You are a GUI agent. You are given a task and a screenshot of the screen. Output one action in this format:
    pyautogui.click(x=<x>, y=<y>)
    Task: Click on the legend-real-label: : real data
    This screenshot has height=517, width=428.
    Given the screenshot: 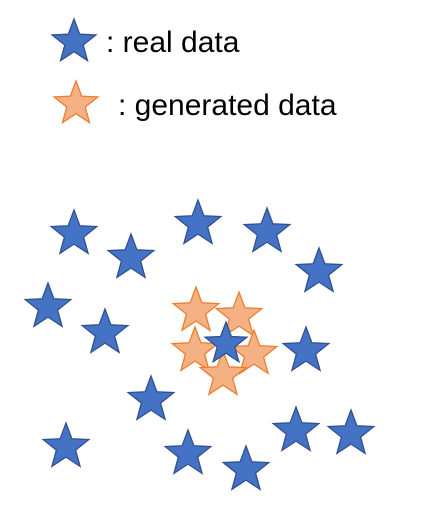 What is the action you would take?
    pyautogui.click(x=173, y=42)
    